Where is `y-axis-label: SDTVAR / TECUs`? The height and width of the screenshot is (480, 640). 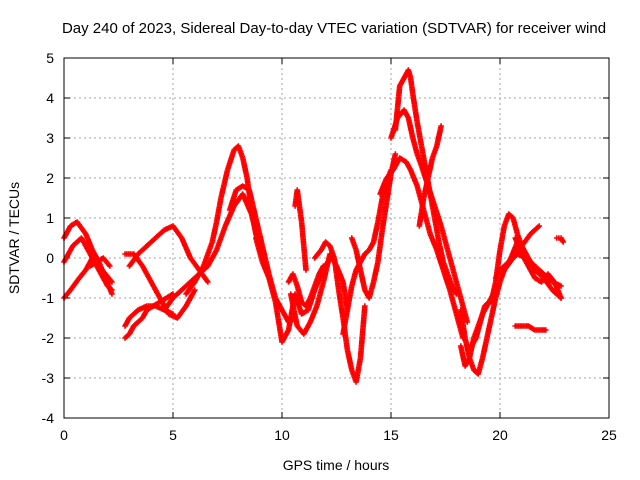
y-axis-label: SDTVAR / TECUs is located at coordinates (14, 238).